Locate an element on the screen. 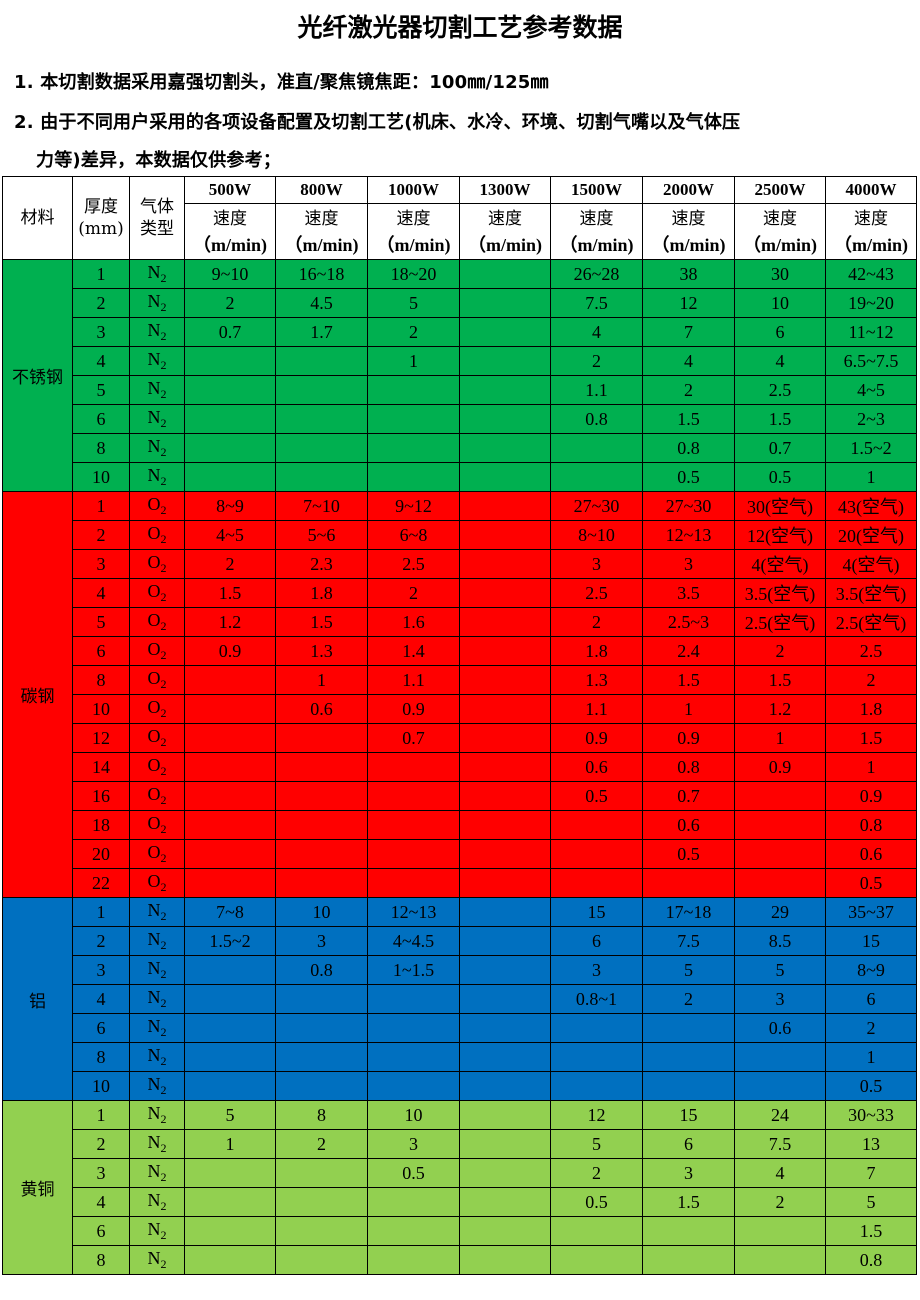 The width and height of the screenshot is (920, 1300). speed-cell: 3.5 is located at coordinates (688, 593).